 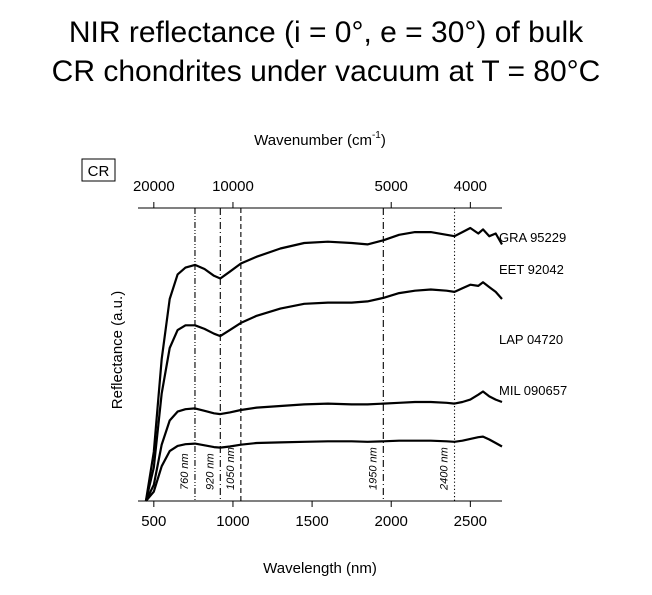 I want to click on x-tick-label: 1500, so click(x=311, y=521).